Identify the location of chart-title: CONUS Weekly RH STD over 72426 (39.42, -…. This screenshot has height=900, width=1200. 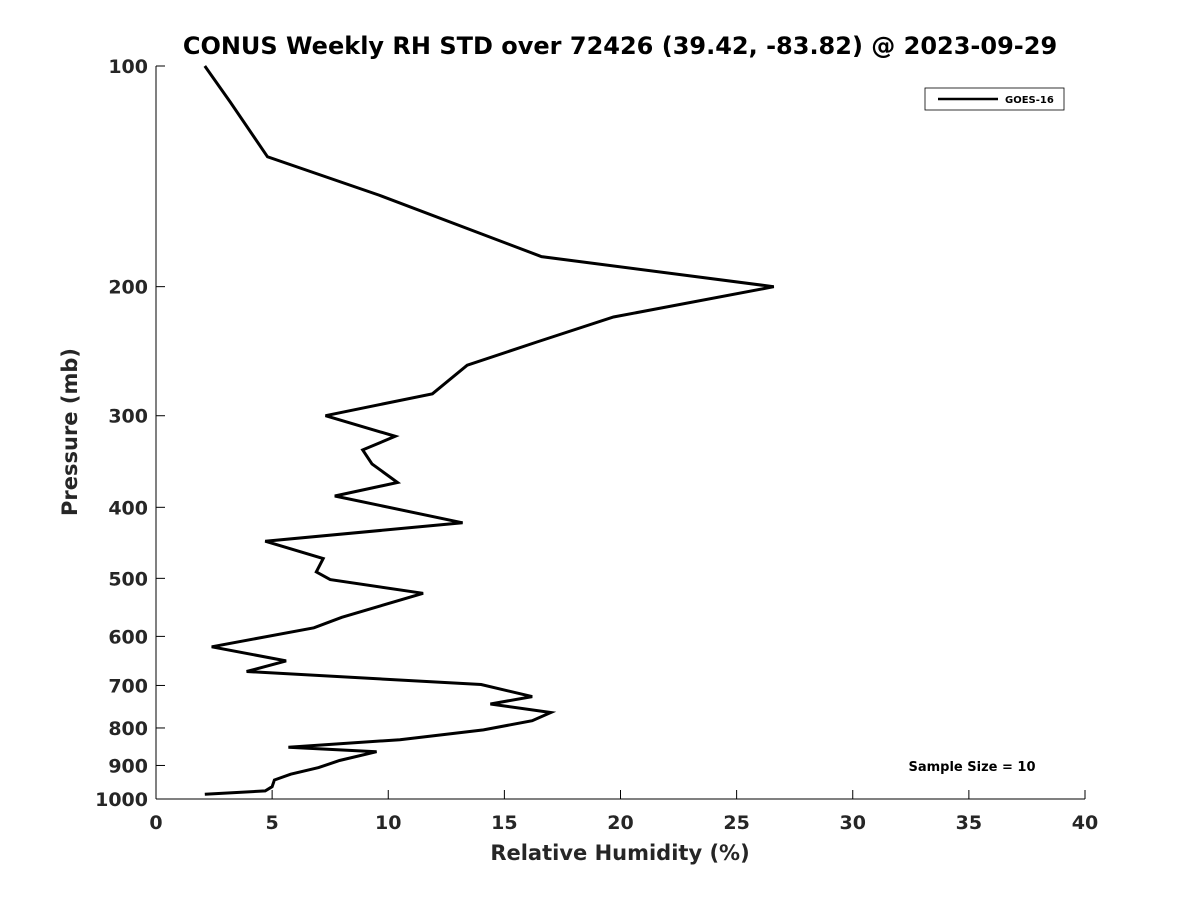
(620, 46).